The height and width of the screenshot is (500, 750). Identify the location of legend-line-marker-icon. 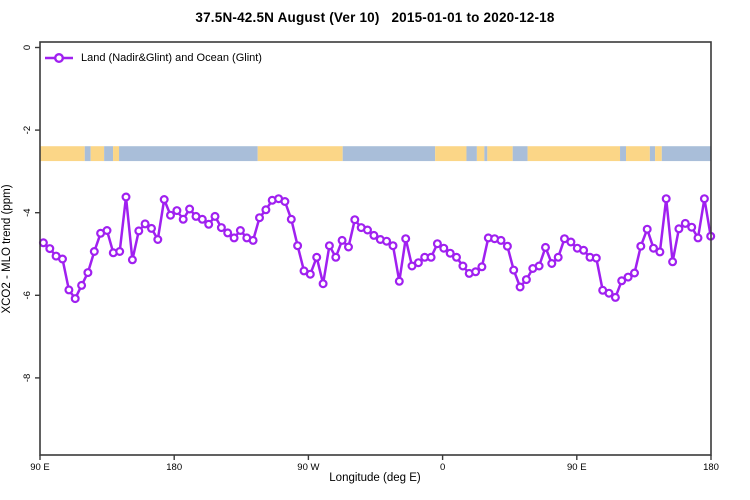
(59, 58).